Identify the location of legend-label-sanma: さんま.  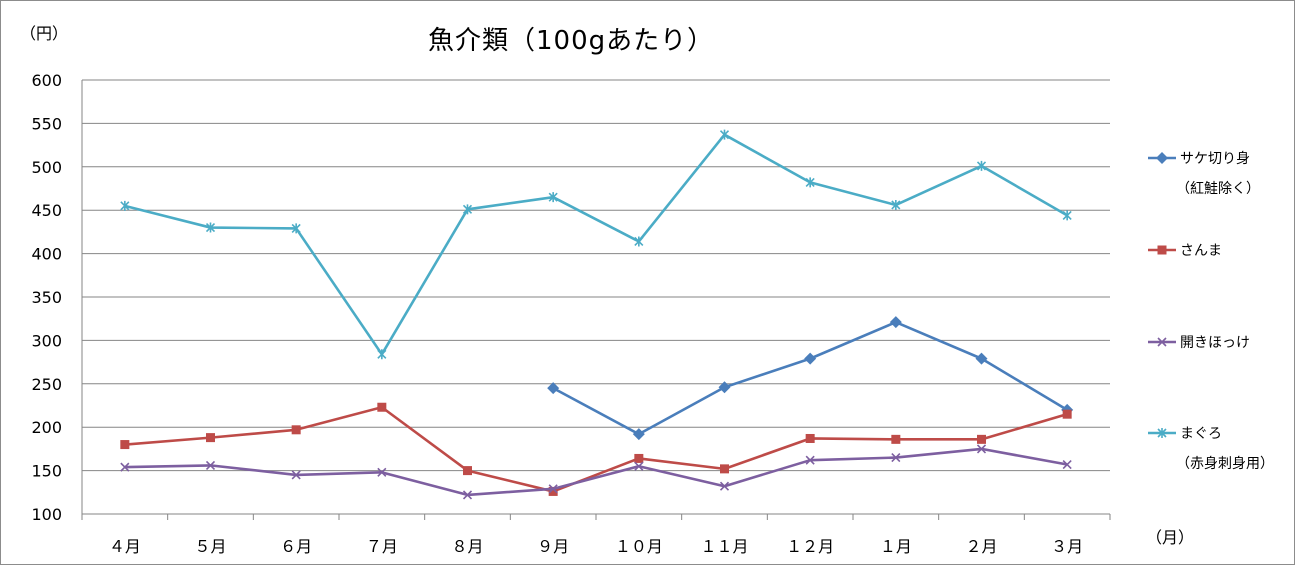
(1201, 251).